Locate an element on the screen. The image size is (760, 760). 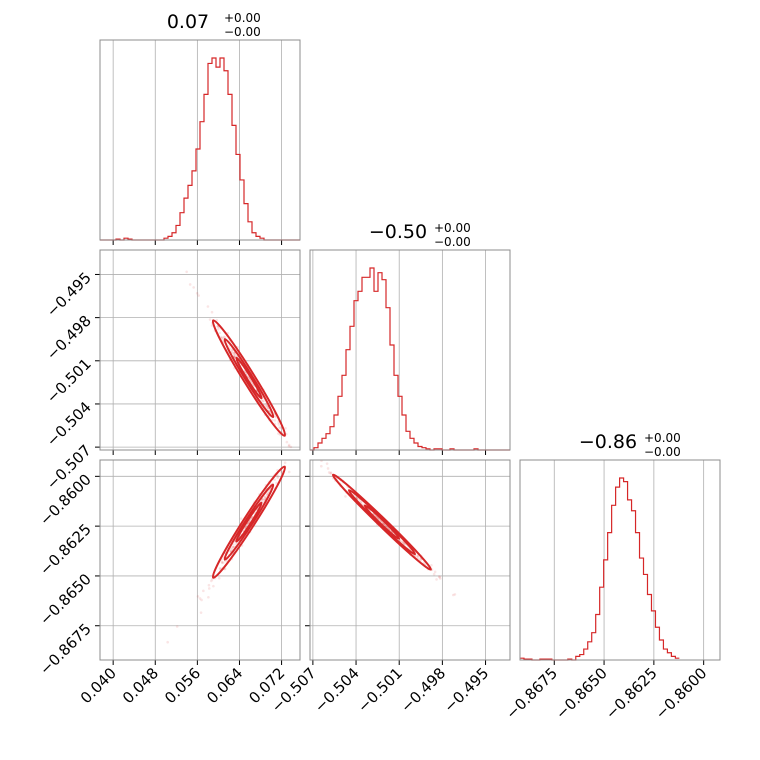
y-tick-label: −0.8625 is located at coordinates (65, 549).